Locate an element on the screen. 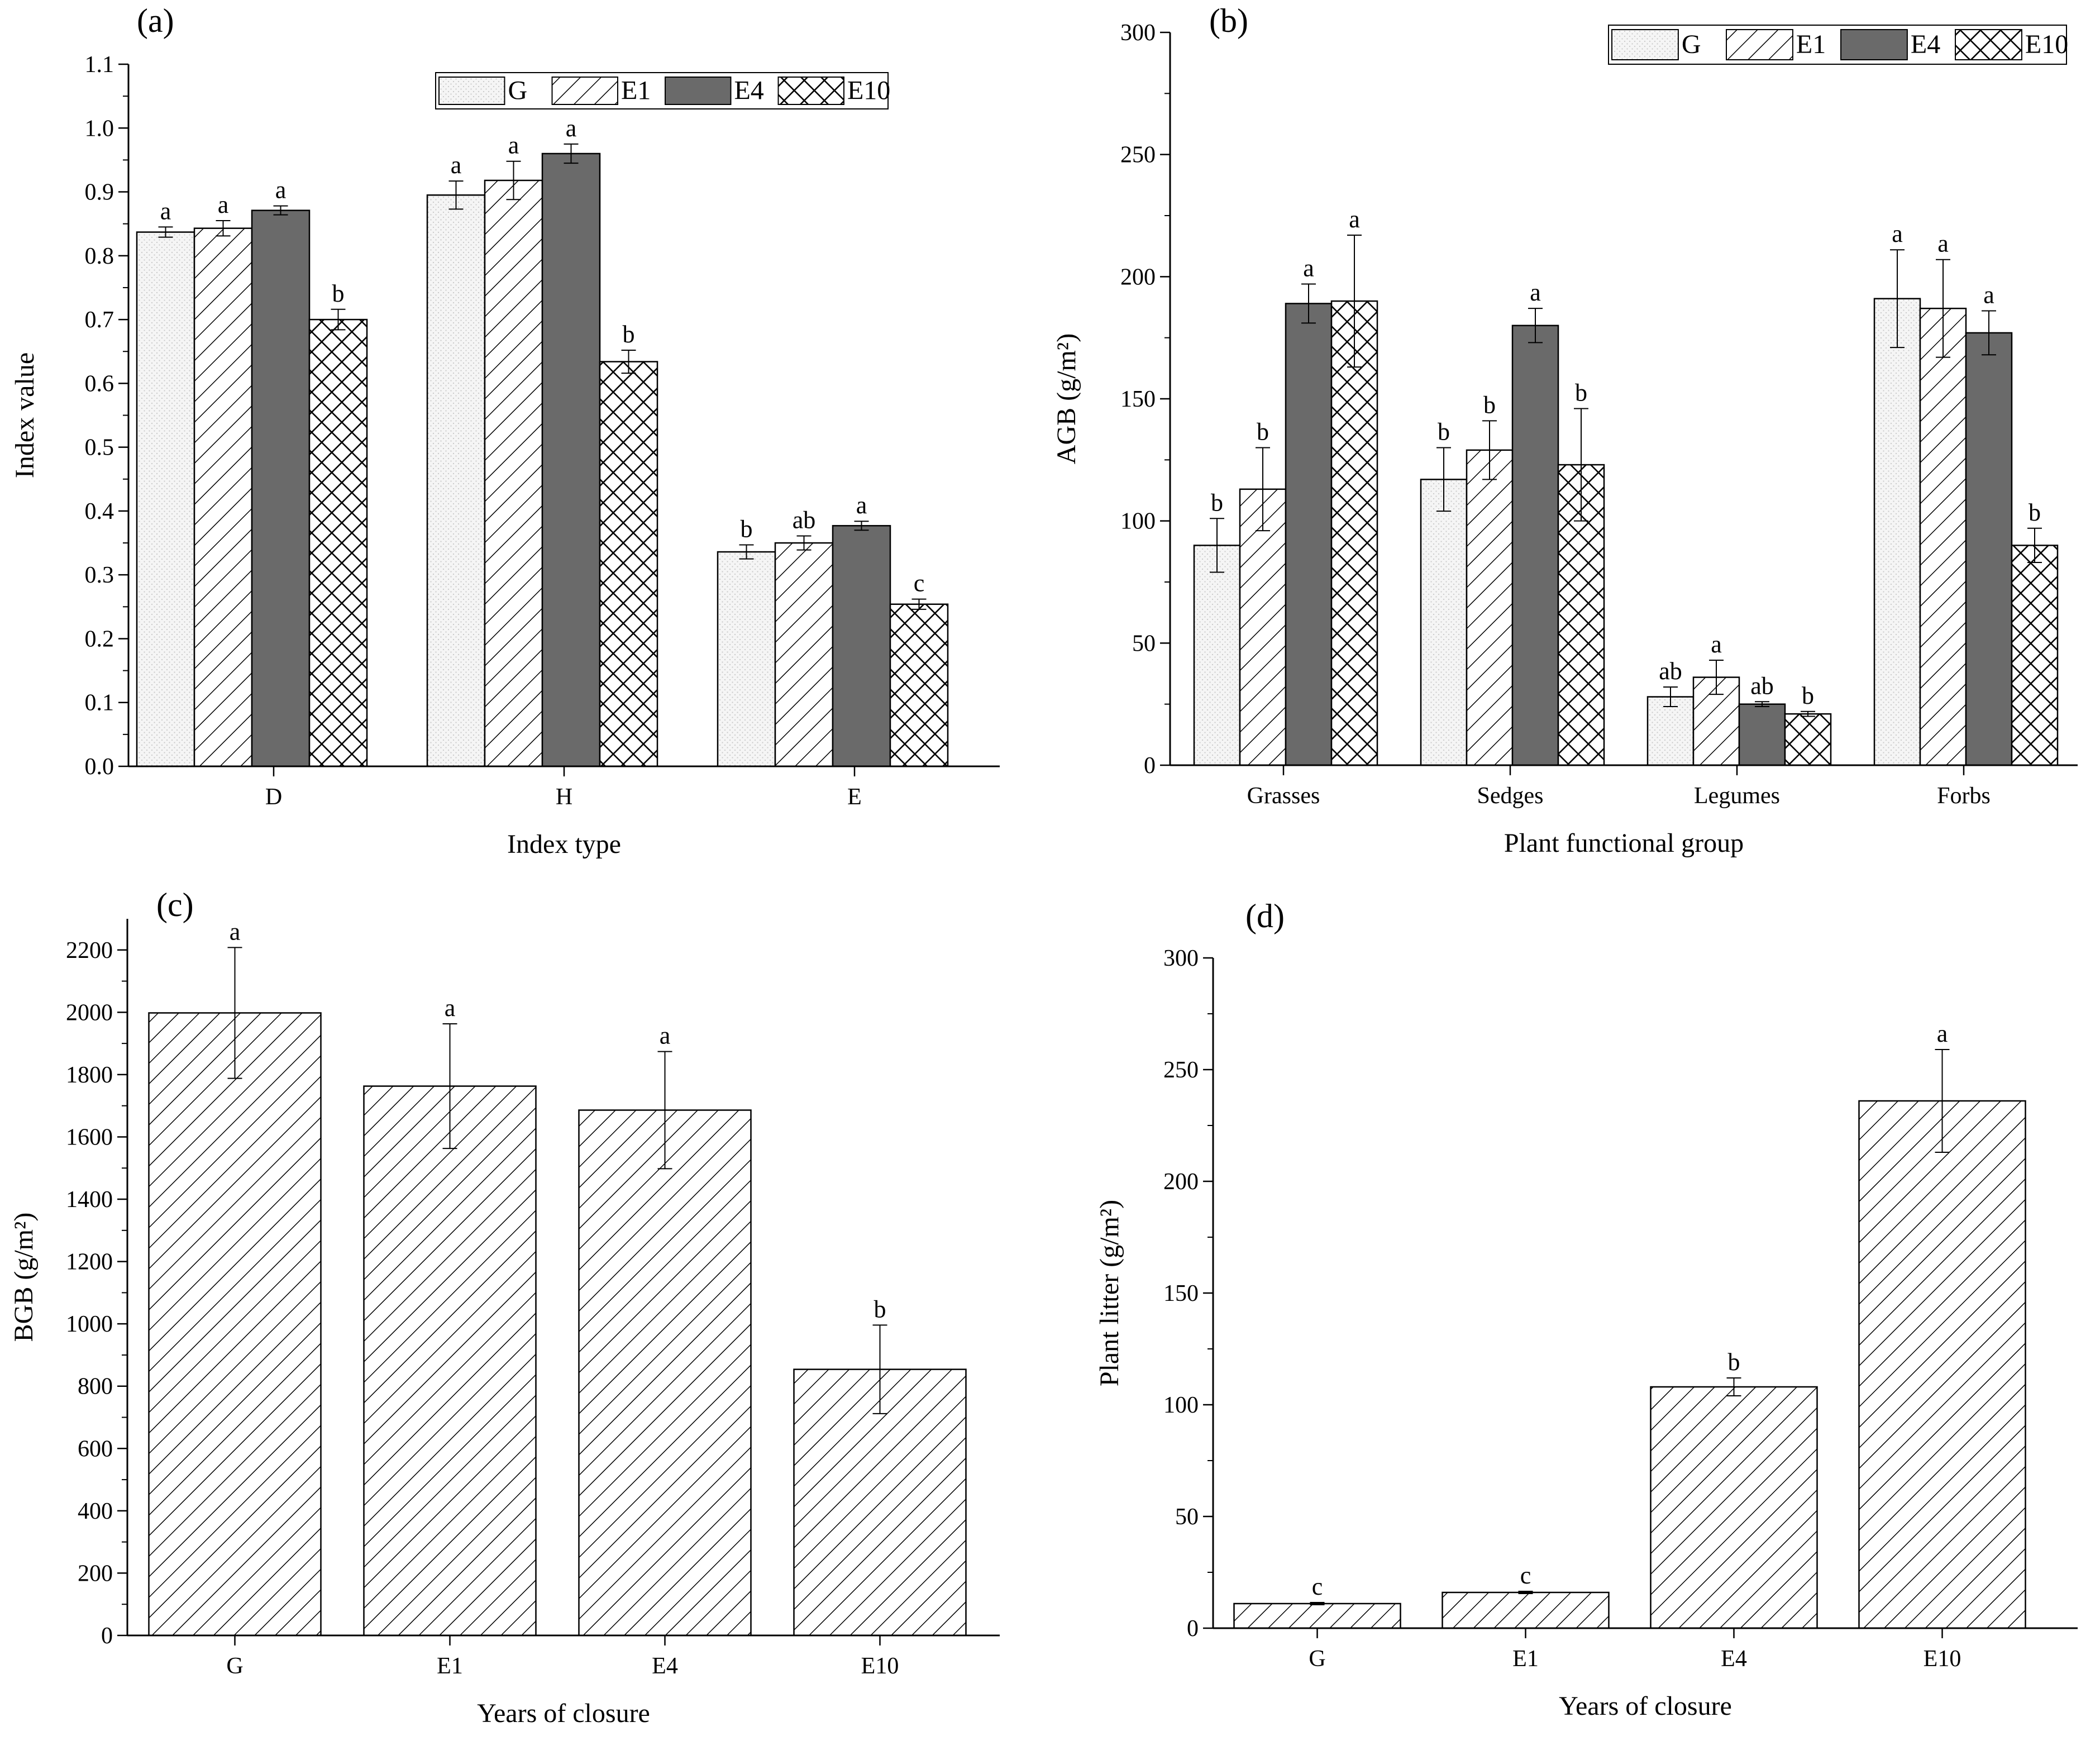 Image resolution: width=2100 pixels, height=1741 pixels. y-tick-label: 0.8 is located at coordinates (99, 256).